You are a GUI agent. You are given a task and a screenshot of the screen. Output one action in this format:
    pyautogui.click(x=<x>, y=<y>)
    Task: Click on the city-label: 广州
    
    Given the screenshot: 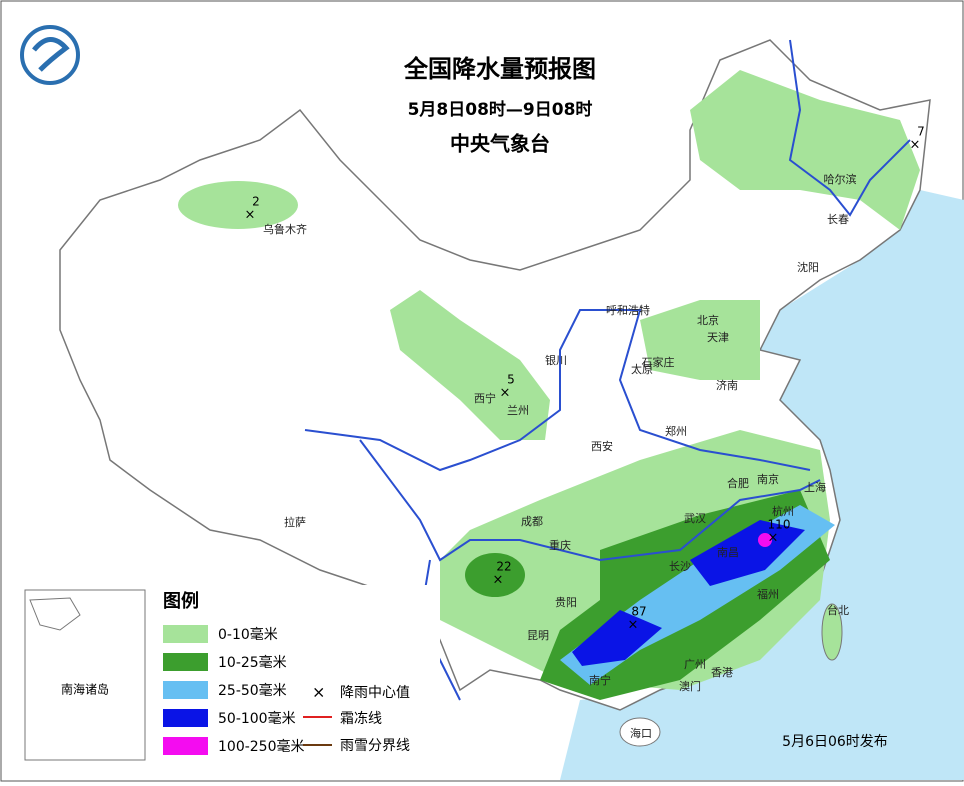 What is the action you would take?
    pyautogui.click(x=695, y=664)
    